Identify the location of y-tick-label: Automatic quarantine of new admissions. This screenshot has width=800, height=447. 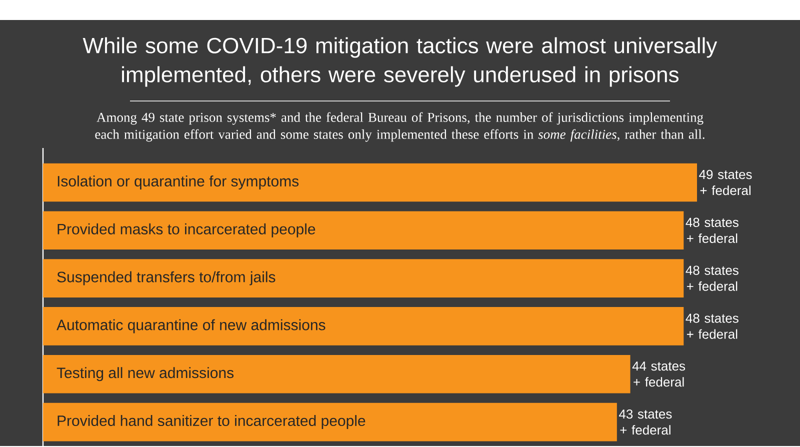
(191, 326).